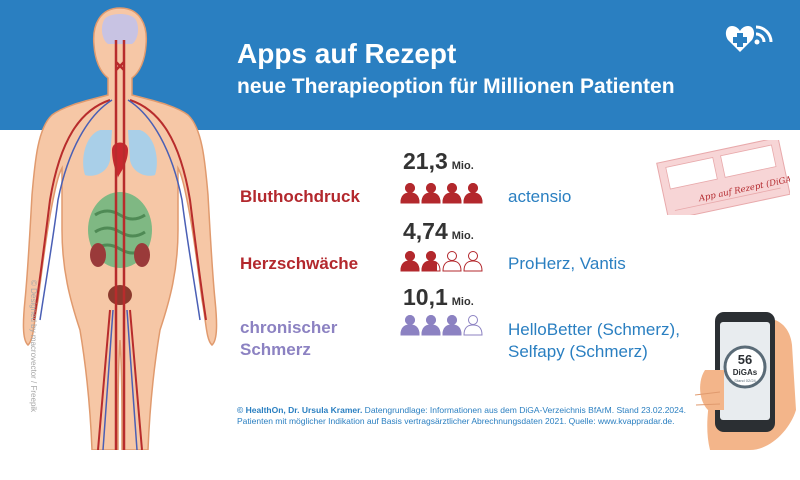 The image size is (800, 480). What do you see at coordinates (33, 346) in the screenshot?
I see `illustration-credit: © Designed by macrovector / Freepik` at bounding box center [33, 346].